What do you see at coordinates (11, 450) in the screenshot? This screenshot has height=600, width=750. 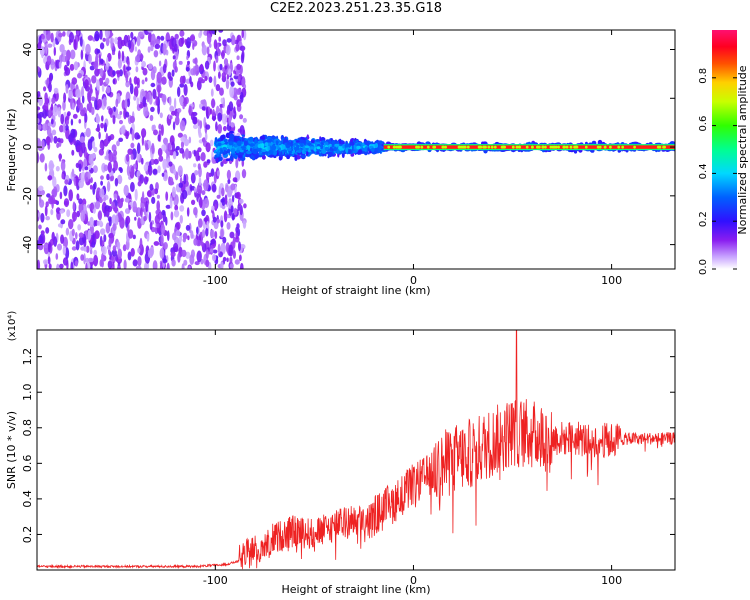 I see `bottom-y-axis-label: SNR (10 * v/v)` at bounding box center [11, 450].